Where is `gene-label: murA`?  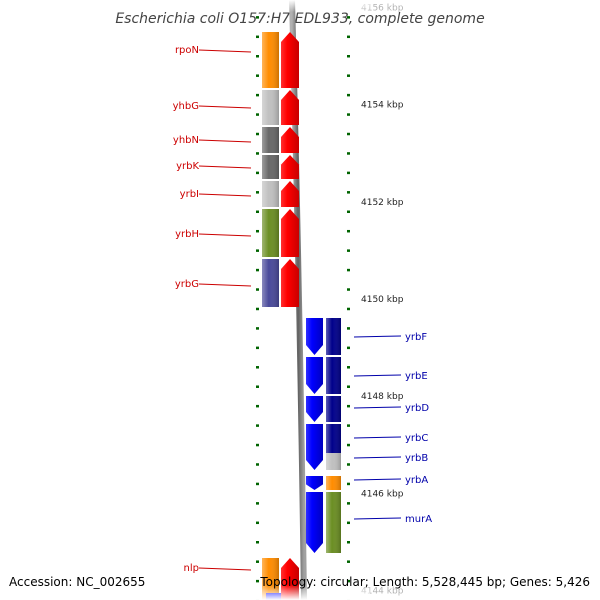 gene-label: murA is located at coordinates (418, 519).